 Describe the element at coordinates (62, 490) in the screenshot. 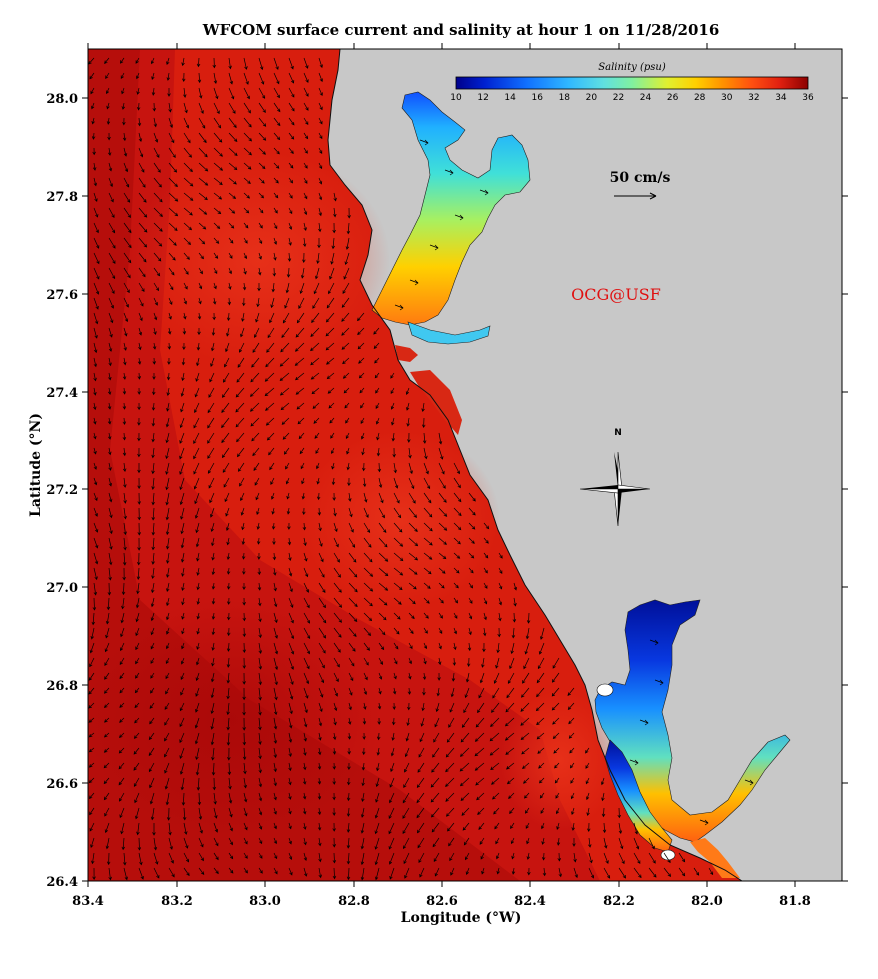

I see `y-tick-label: 27.2` at that location.